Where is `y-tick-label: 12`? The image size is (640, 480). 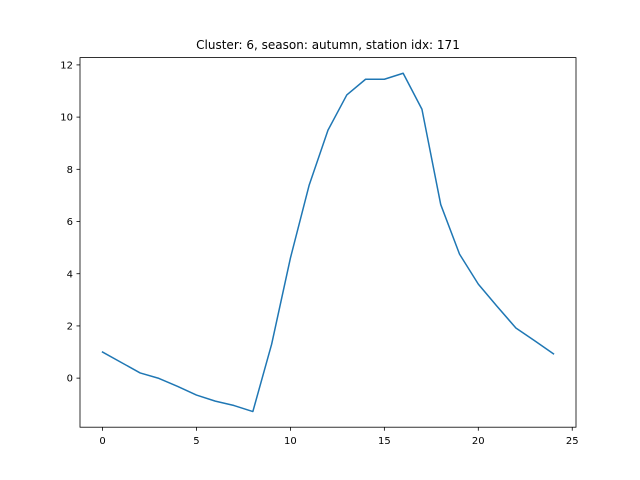 y-tick-label: 12 is located at coordinates (66, 66).